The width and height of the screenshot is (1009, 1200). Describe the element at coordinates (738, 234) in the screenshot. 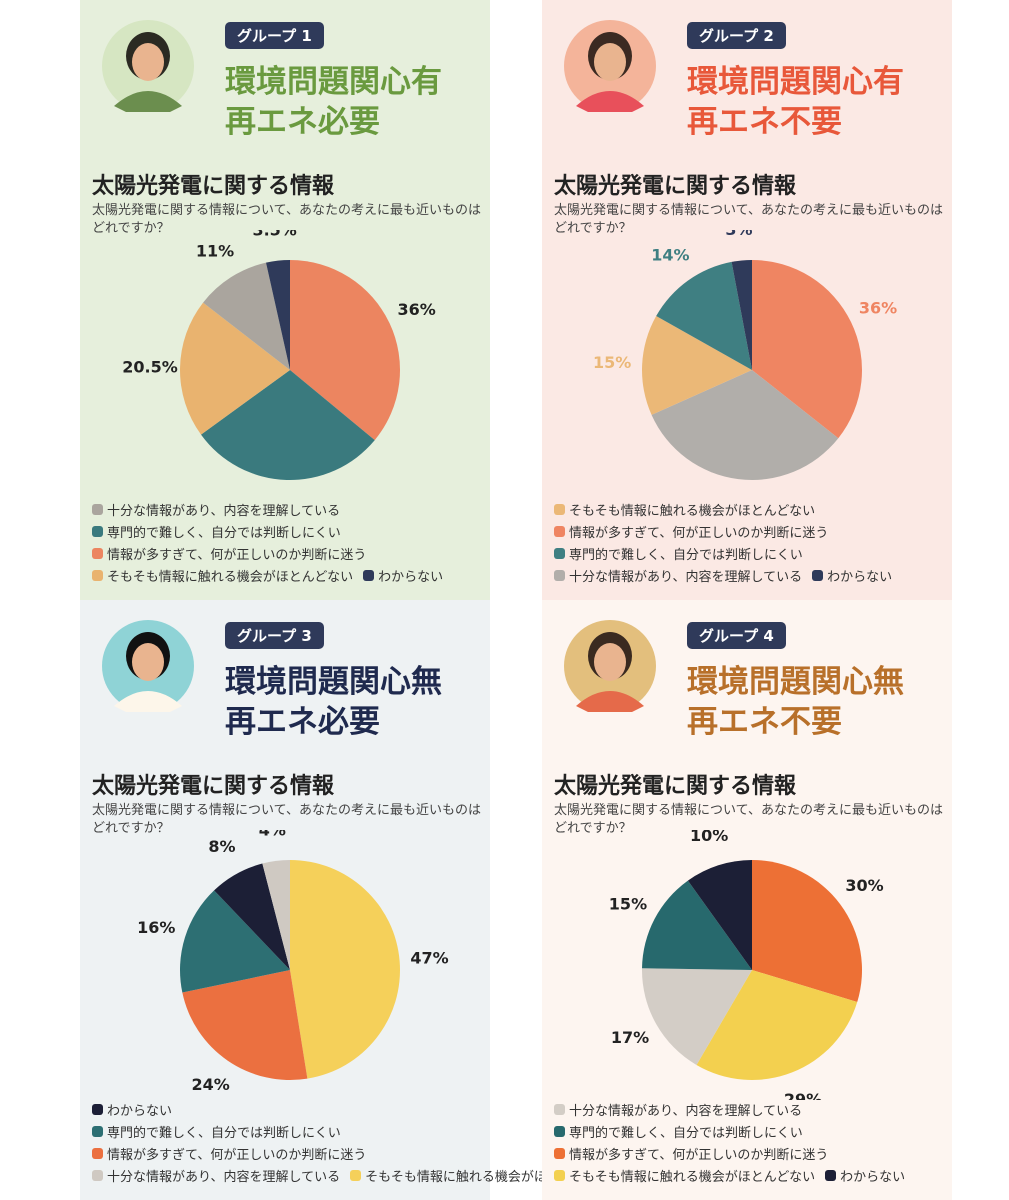

I see `value-label: 3%` at that location.